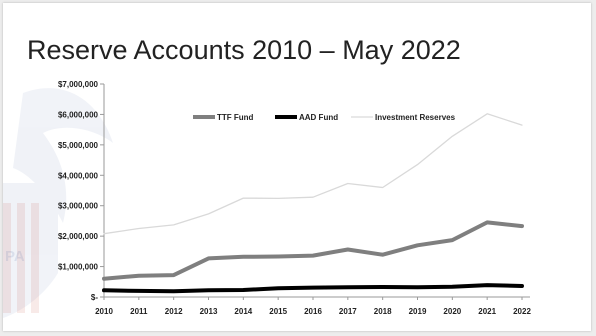 This screenshot has width=596, height=336. I want to click on slide-title: Reserve Accounts 2010 – May 2022, so click(244, 50).